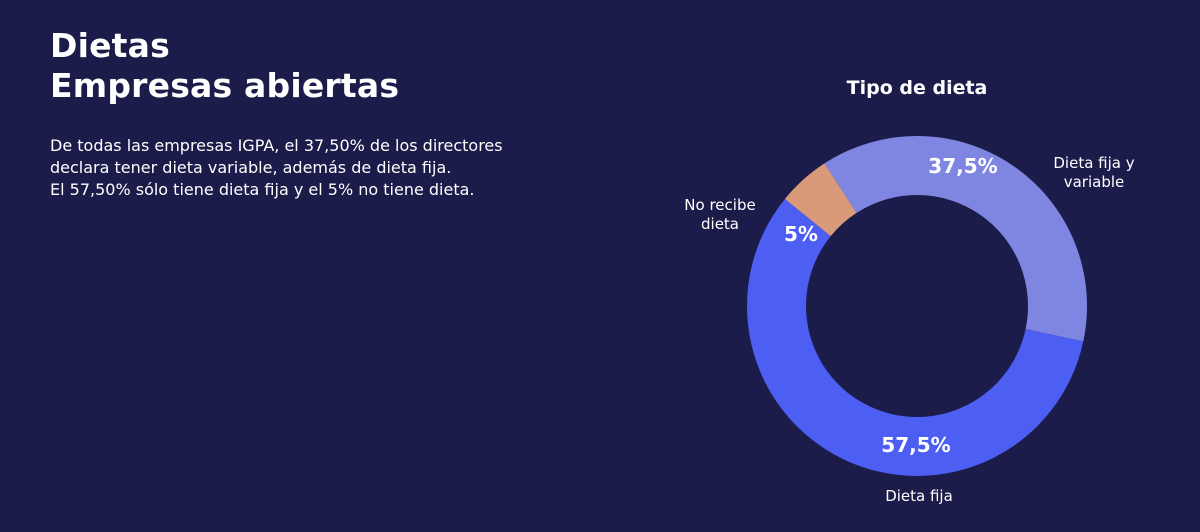 The image size is (1200, 532). I want to click on page-title-line-1: Dietas, so click(110, 45).